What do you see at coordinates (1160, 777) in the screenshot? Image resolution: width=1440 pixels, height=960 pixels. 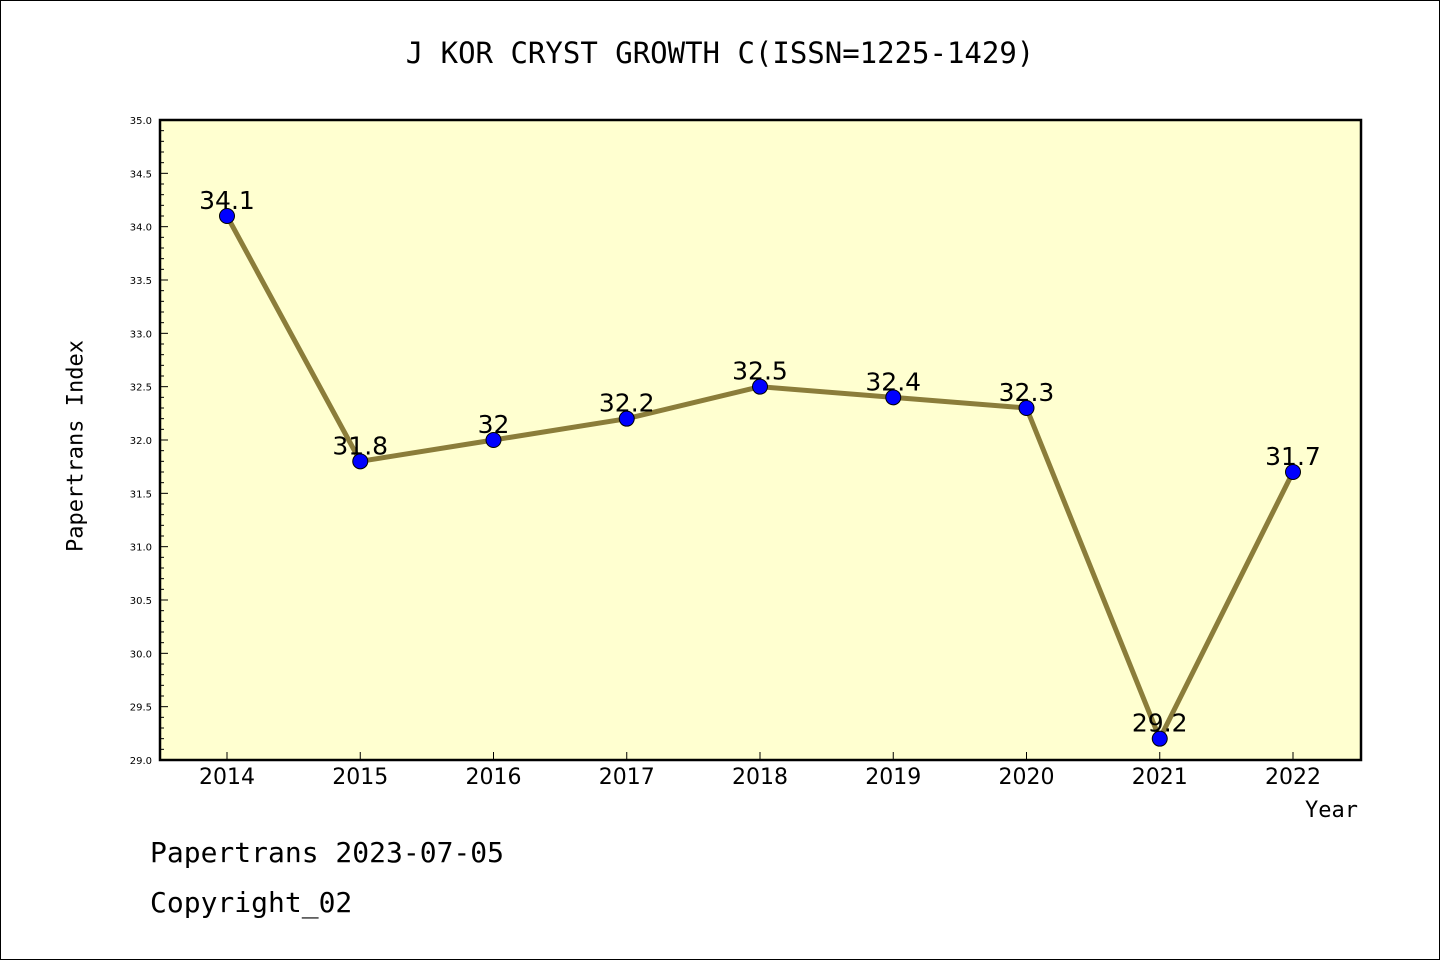 I see `x-tick-label: 2021` at bounding box center [1160, 777].